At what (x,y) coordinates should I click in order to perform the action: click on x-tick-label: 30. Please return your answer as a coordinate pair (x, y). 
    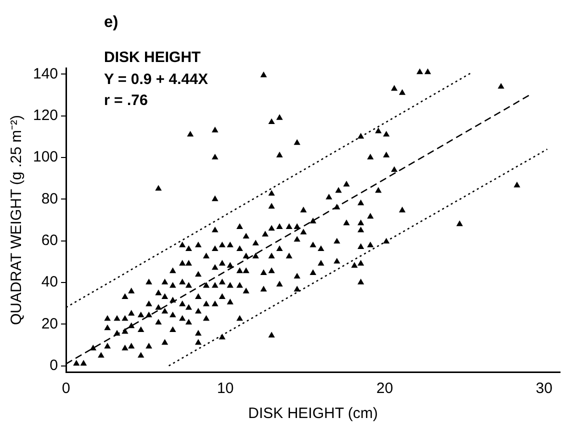
    Looking at the image, I should click on (544, 389).